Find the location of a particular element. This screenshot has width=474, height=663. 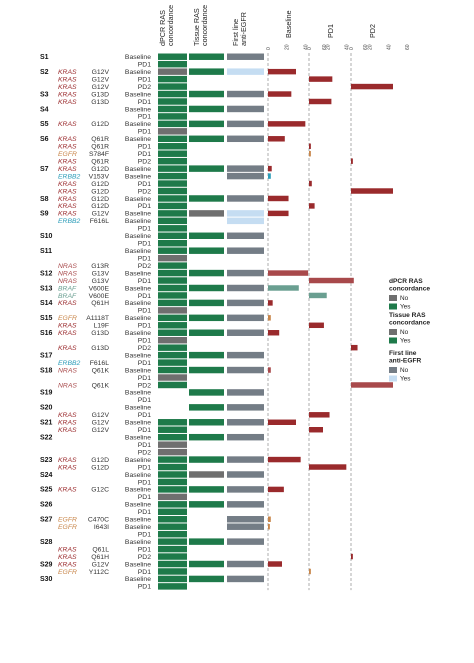

legend-firstline-label: No is located at coordinates (404, 370).